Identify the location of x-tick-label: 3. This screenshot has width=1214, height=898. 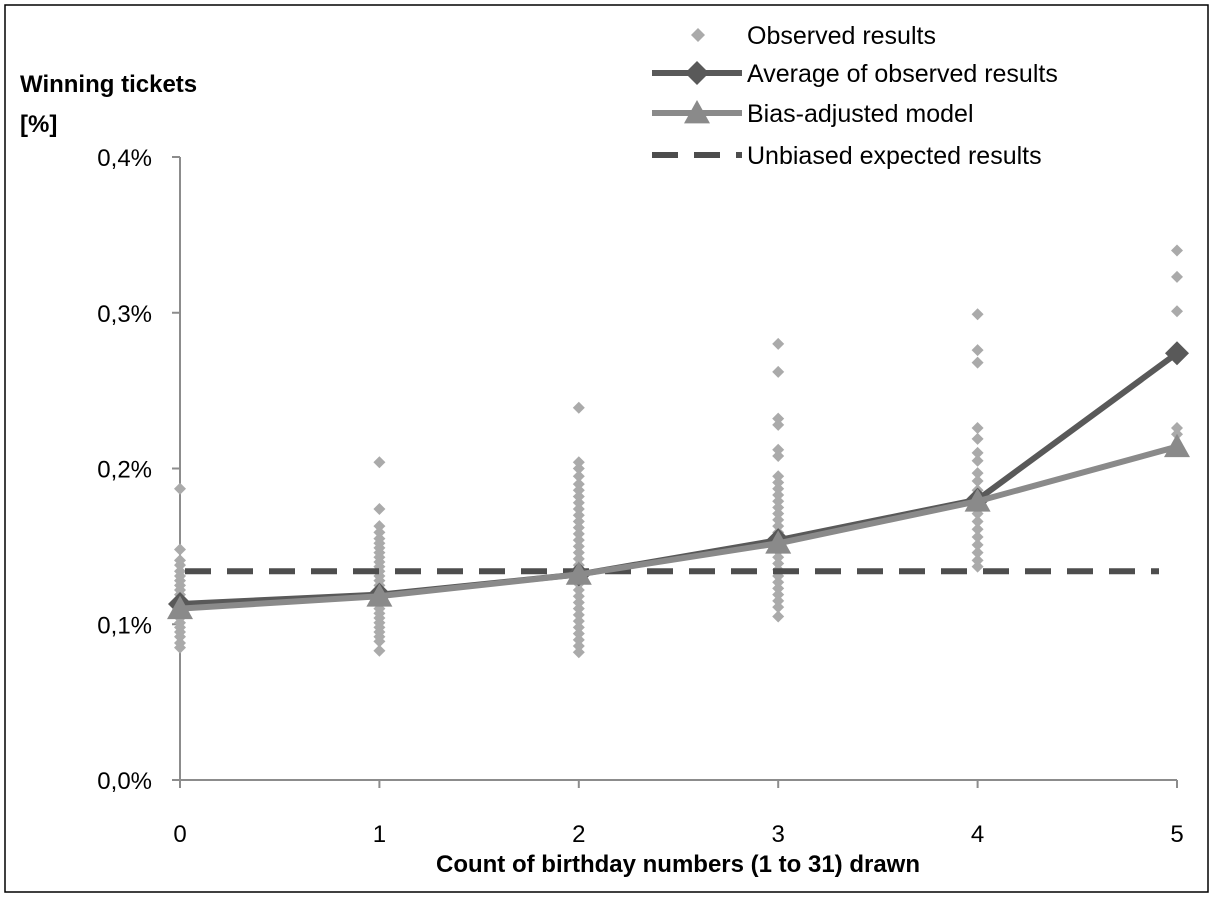
(778, 834).